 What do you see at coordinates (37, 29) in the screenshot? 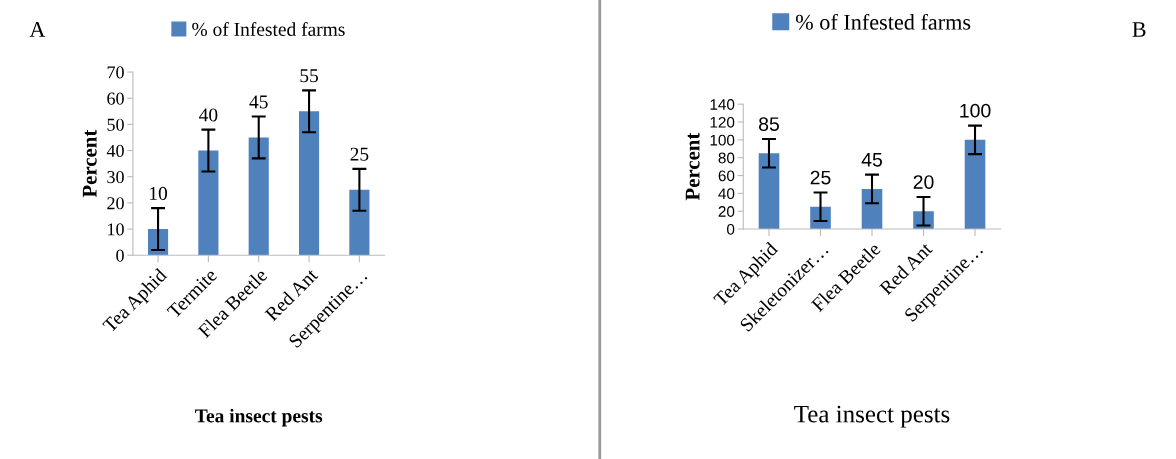
I see `text: A` at bounding box center [37, 29].